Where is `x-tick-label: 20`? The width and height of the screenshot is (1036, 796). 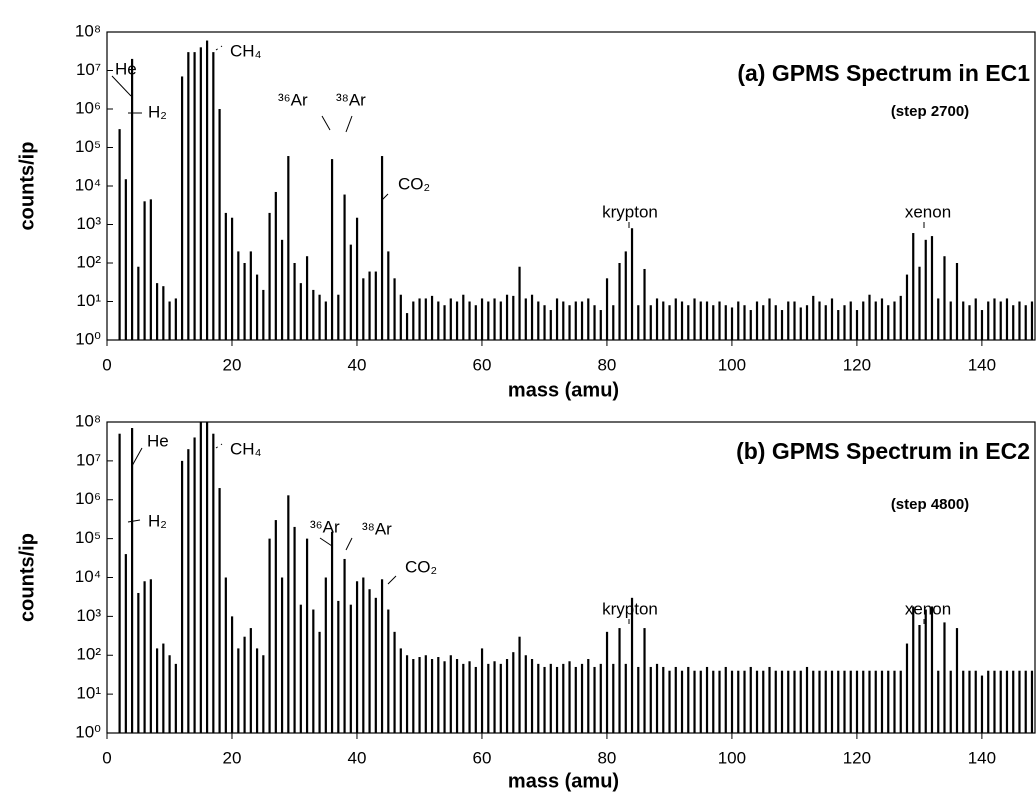
x-tick-label: 20 is located at coordinates (232, 364).